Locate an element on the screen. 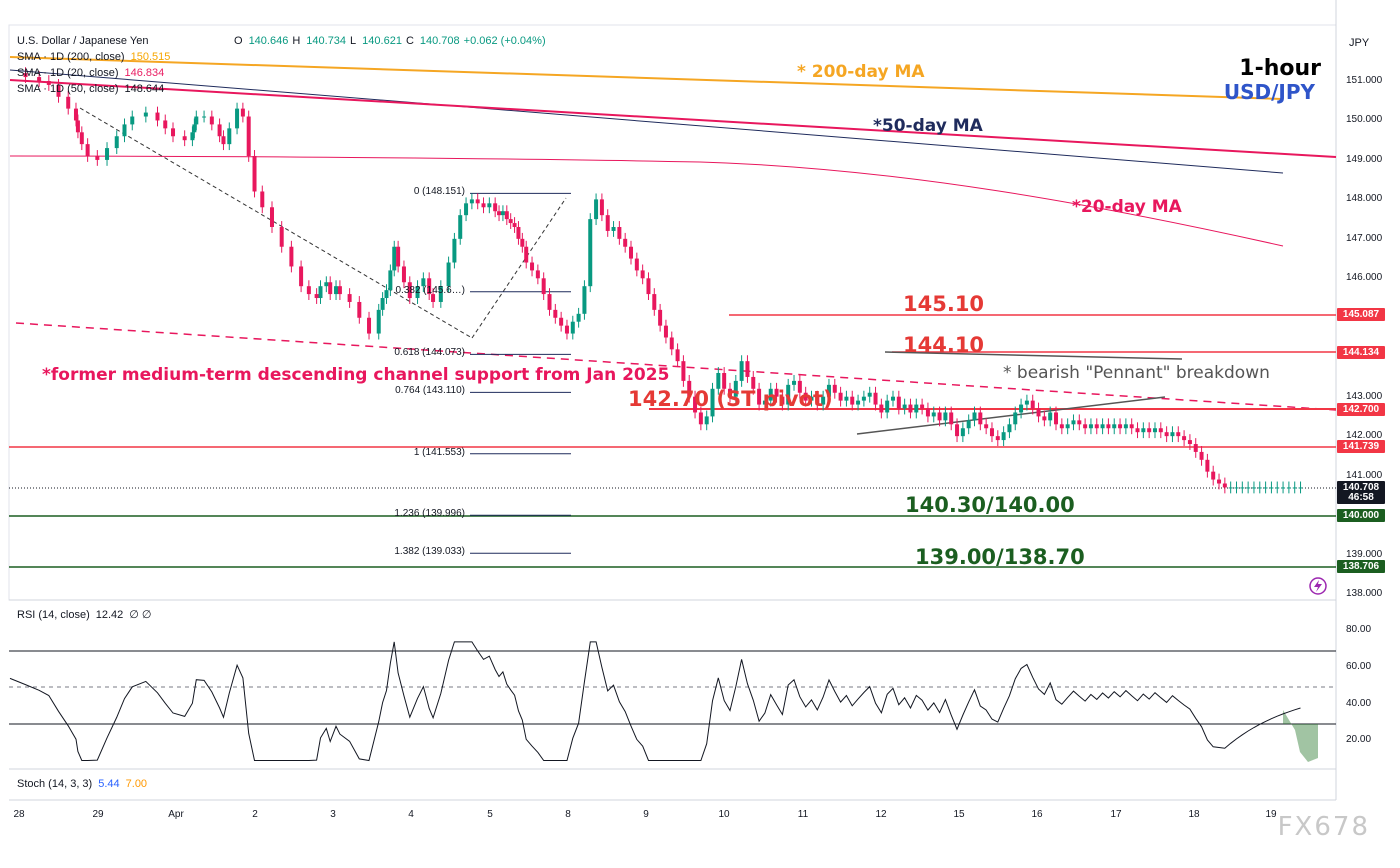 Image resolution: width=1400 pixels, height=868 pixels. time-tick: 17 is located at coordinates (1116, 814).